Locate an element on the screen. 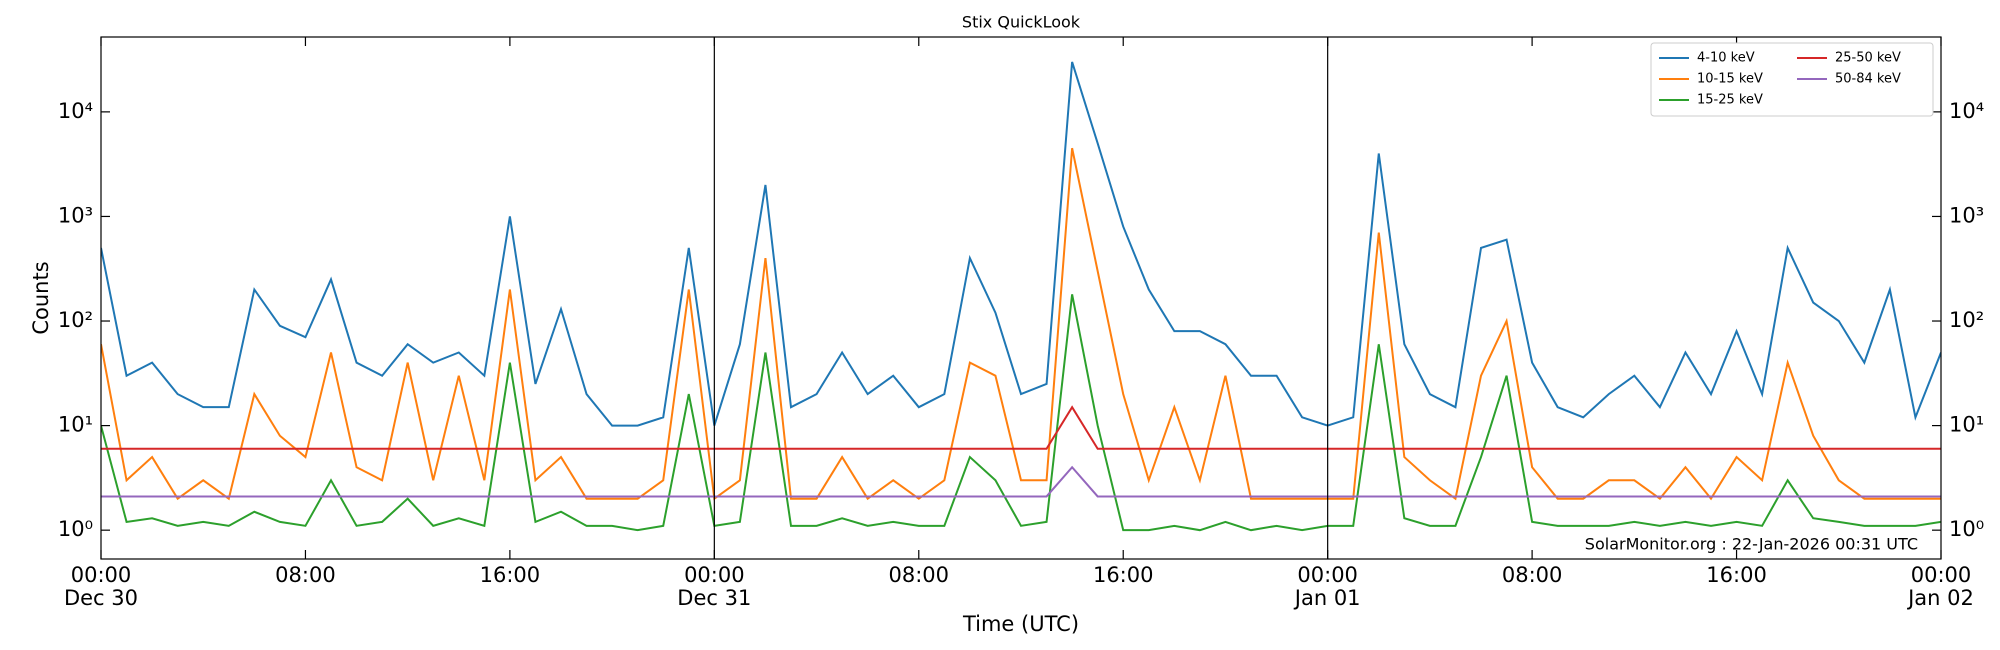  y-tick-label: 10¹ is located at coordinates (75, 425).